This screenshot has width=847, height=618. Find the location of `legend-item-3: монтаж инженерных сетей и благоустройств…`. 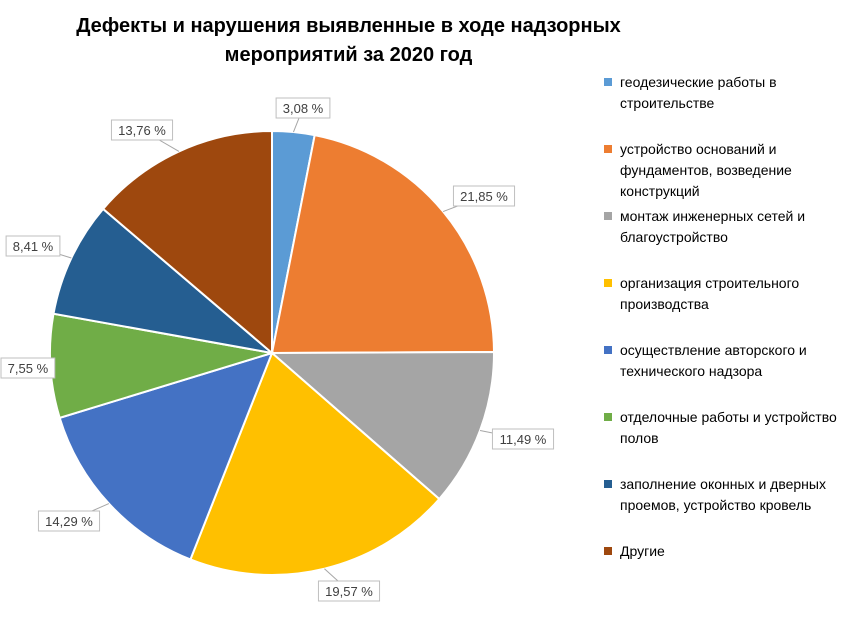

legend-item-3: монтаж инженерных сетей и благоустройств… is located at coordinates (724, 227).